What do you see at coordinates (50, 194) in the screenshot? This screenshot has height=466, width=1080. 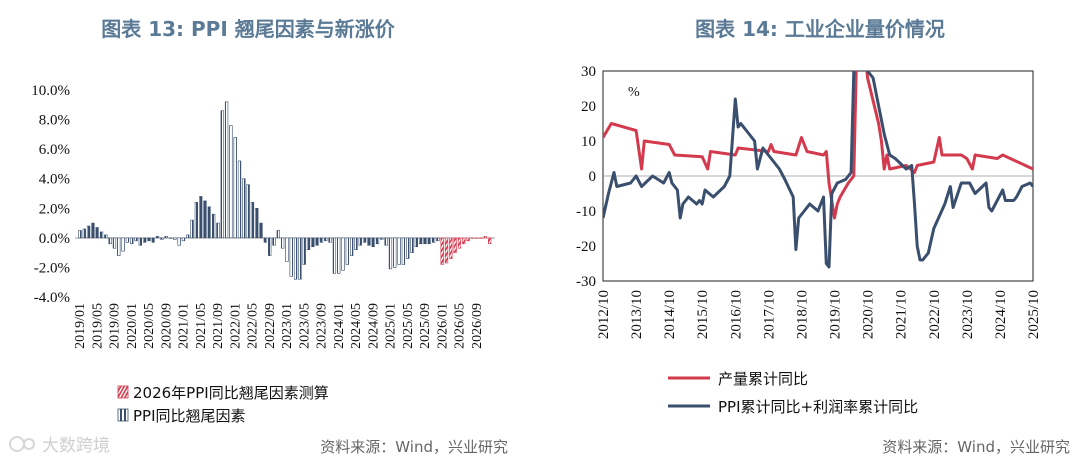 I see `left-y-axis: 10.0% 8.0% 6.0% 4.0% 2.0% 0.0% -2.0% -4.0%` at bounding box center [50, 194].